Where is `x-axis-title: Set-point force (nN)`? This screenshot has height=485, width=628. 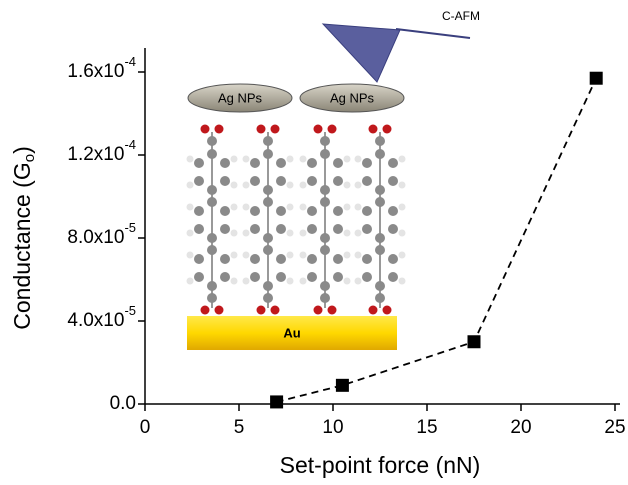
x-axis-title: Set-point force (nN) is located at coordinates (380, 465).